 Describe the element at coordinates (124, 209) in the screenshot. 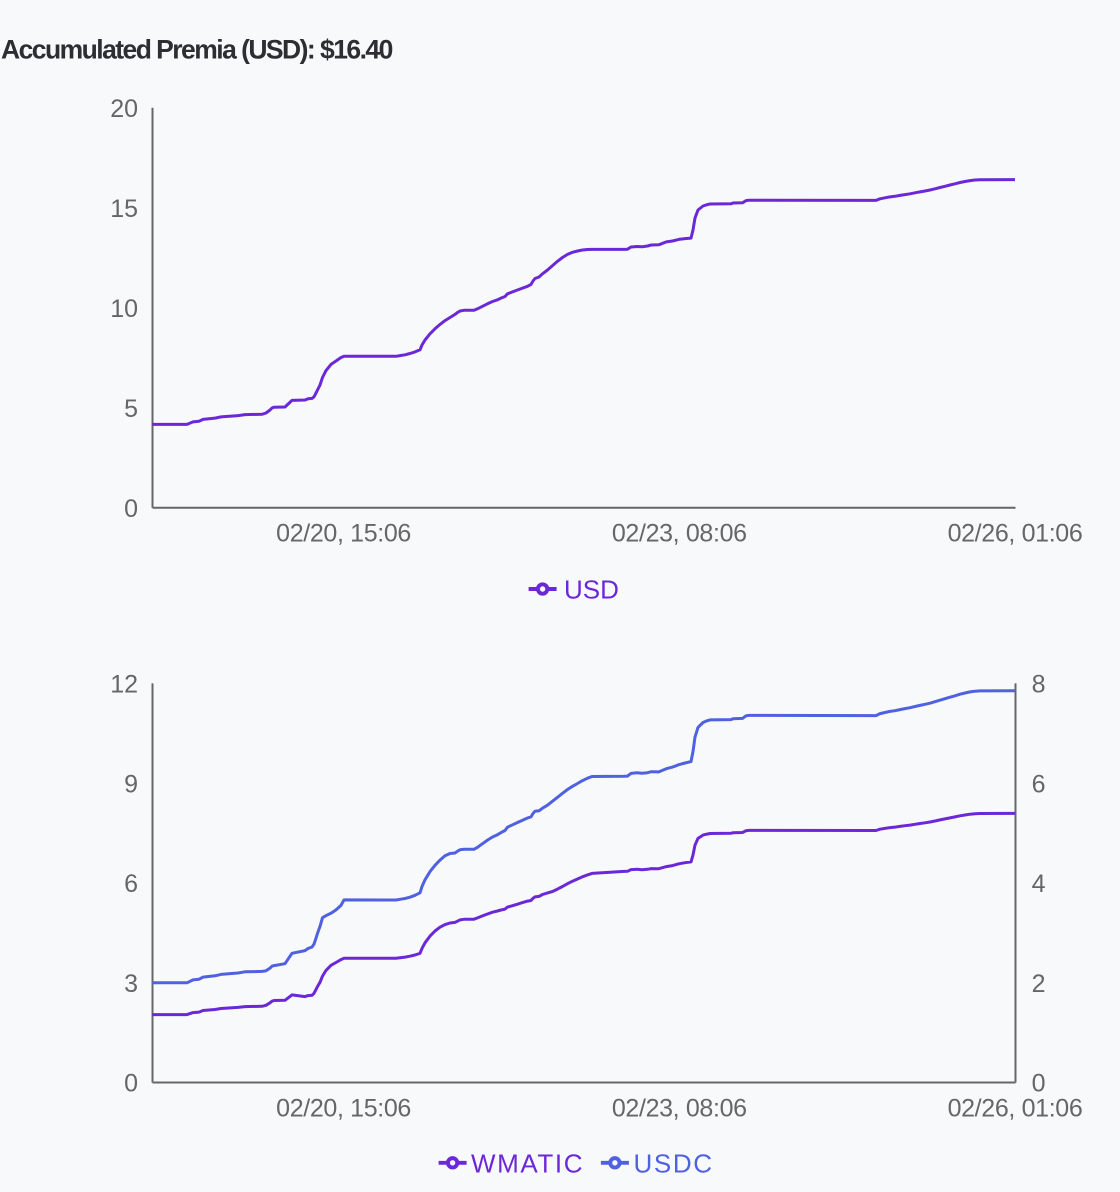

I see `svg-text: 15` at that location.